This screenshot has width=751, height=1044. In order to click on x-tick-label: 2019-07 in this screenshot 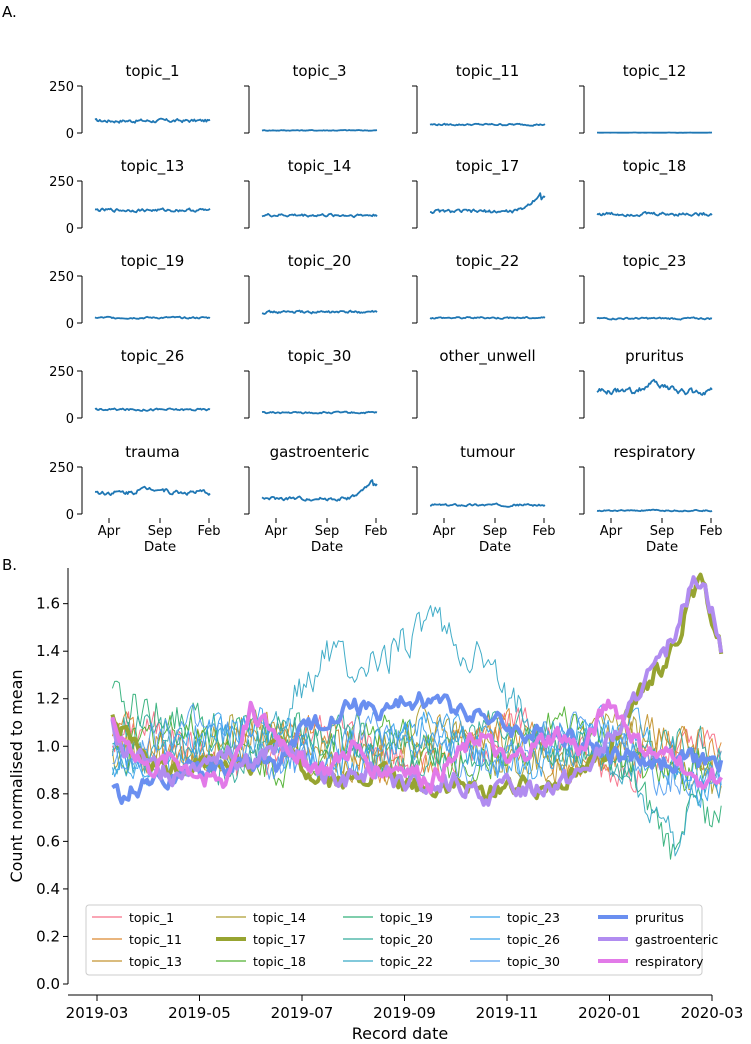, I will do `click(302, 1013)`.